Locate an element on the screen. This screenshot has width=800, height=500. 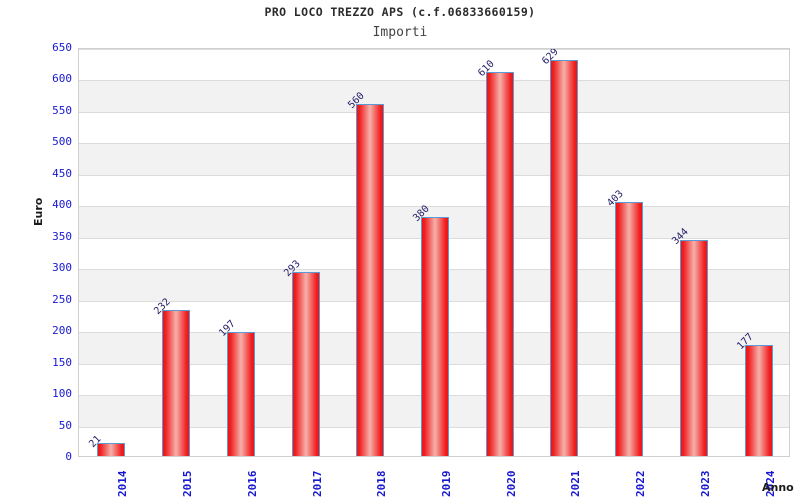
y-axis-tick-label: 300 is located at coordinates (62, 267).